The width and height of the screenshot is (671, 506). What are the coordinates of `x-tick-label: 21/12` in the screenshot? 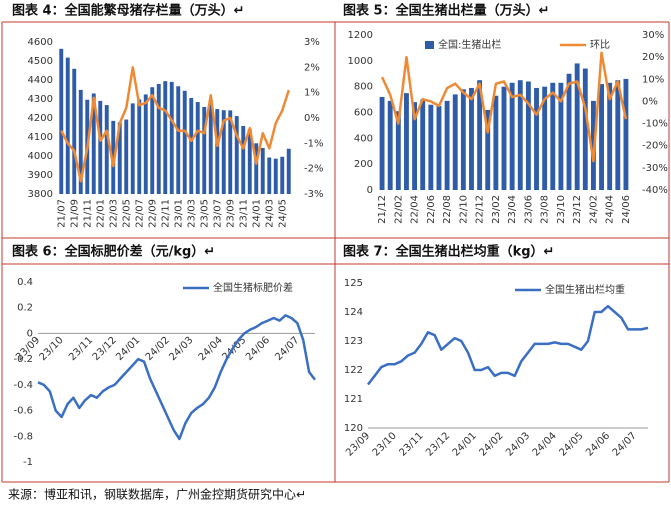 It's located at (382, 209).